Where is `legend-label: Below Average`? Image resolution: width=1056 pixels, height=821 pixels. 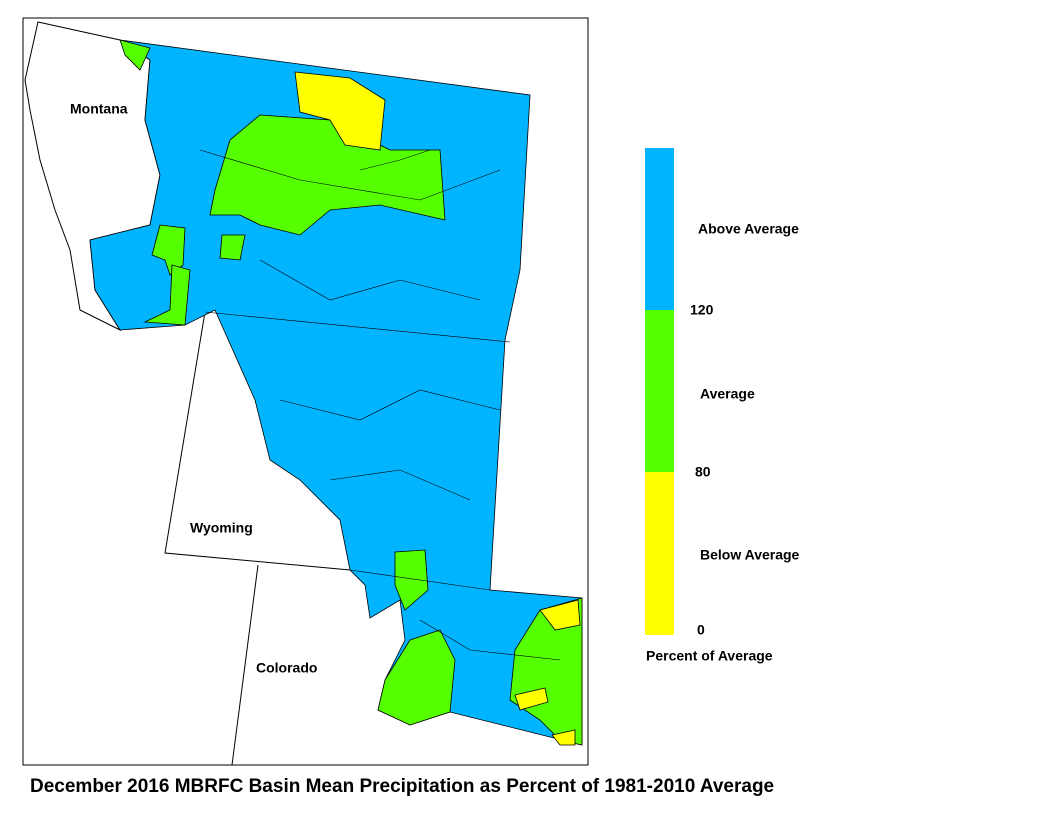
legend-label: Below Average is located at coordinates (750, 555).